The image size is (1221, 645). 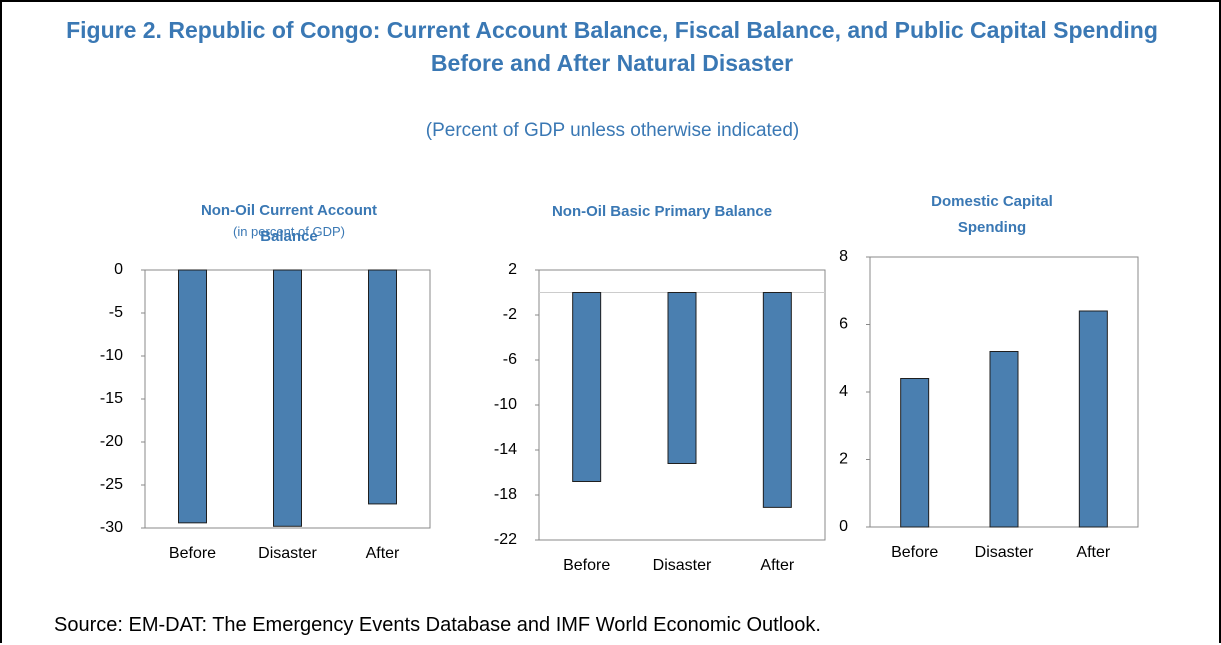 What do you see at coordinates (505, 494) in the screenshot?
I see `y-tick-label: -18` at bounding box center [505, 494].